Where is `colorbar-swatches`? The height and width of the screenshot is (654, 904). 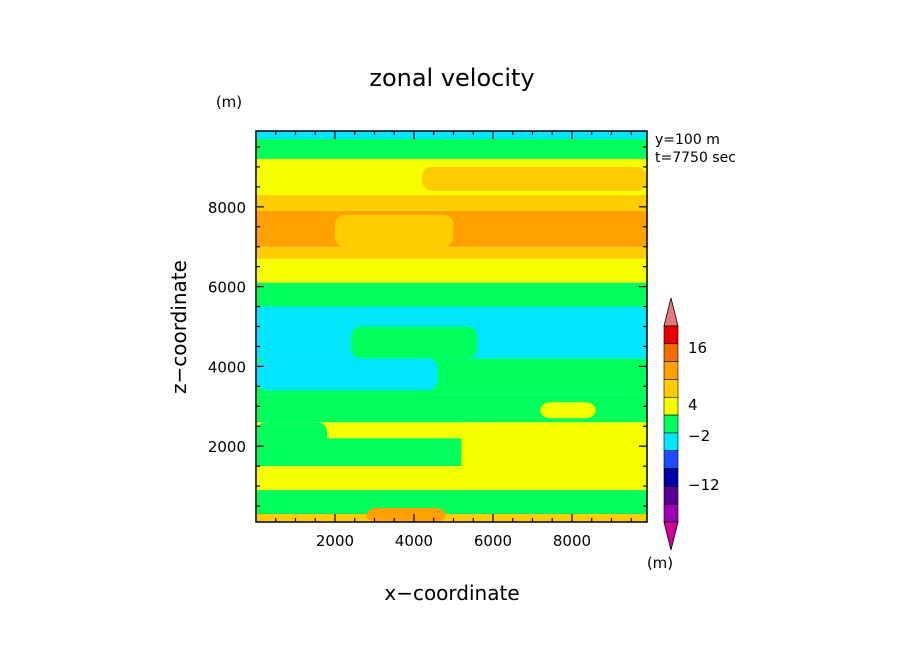 colorbar-swatches is located at coordinates (671, 424).